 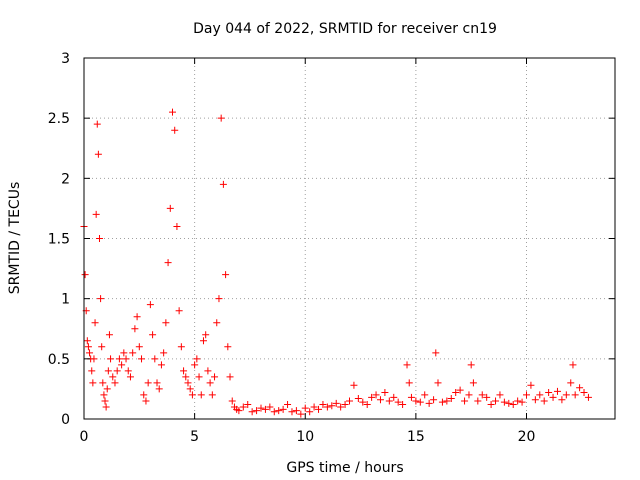 What do you see at coordinates (59, 360) in the screenshot?
I see `y-tick-label: 0.5` at bounding box center [59, 360].